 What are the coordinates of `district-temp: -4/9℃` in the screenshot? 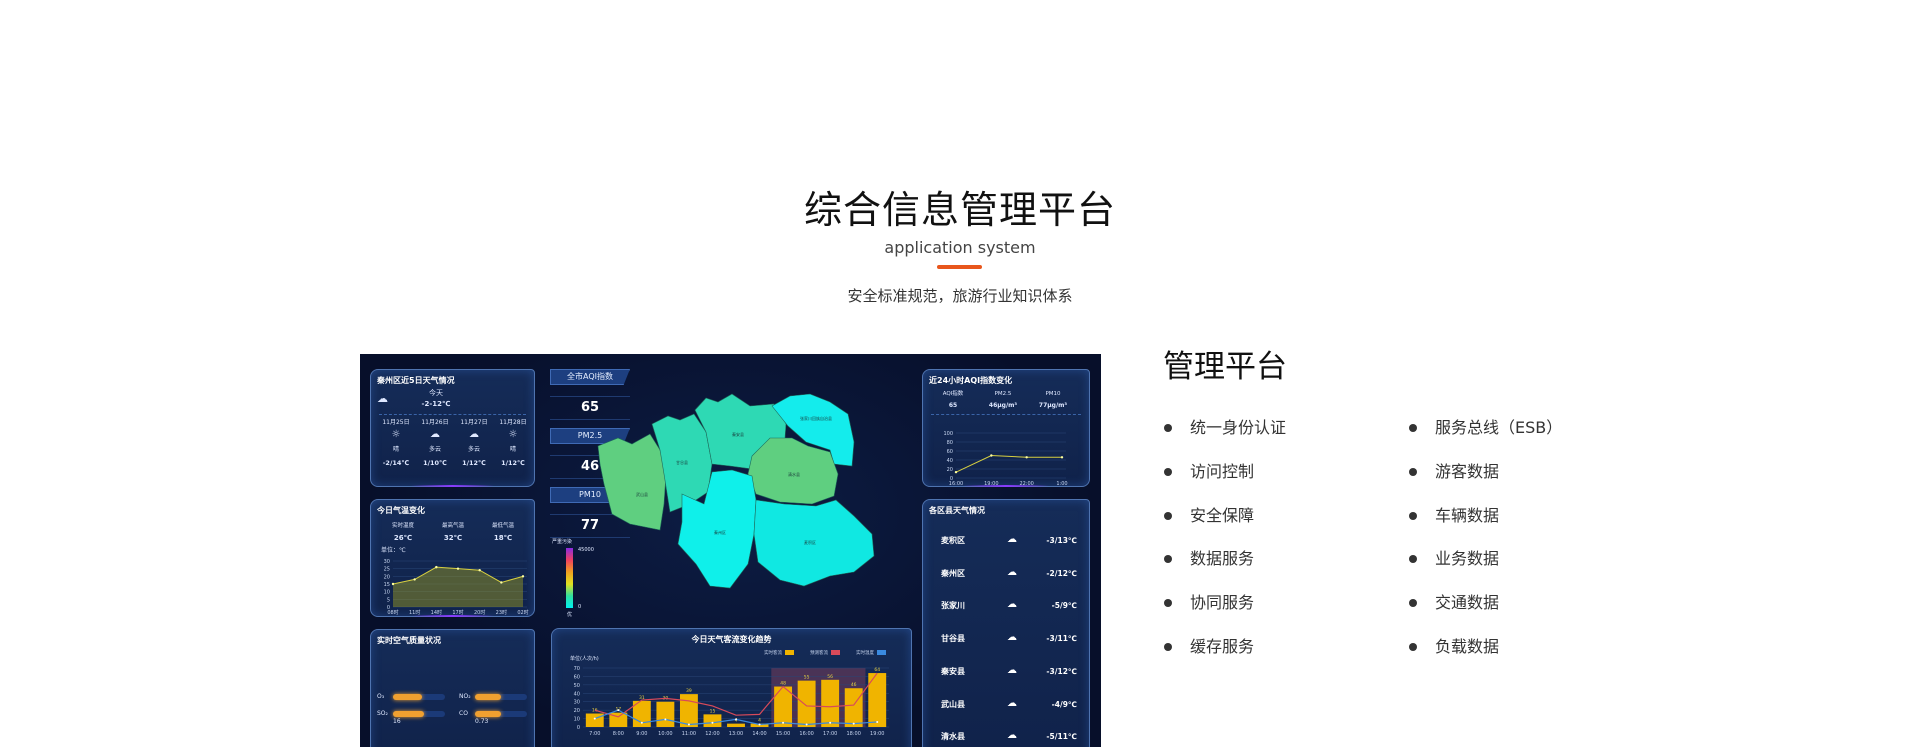 It's located at (1064, 704).